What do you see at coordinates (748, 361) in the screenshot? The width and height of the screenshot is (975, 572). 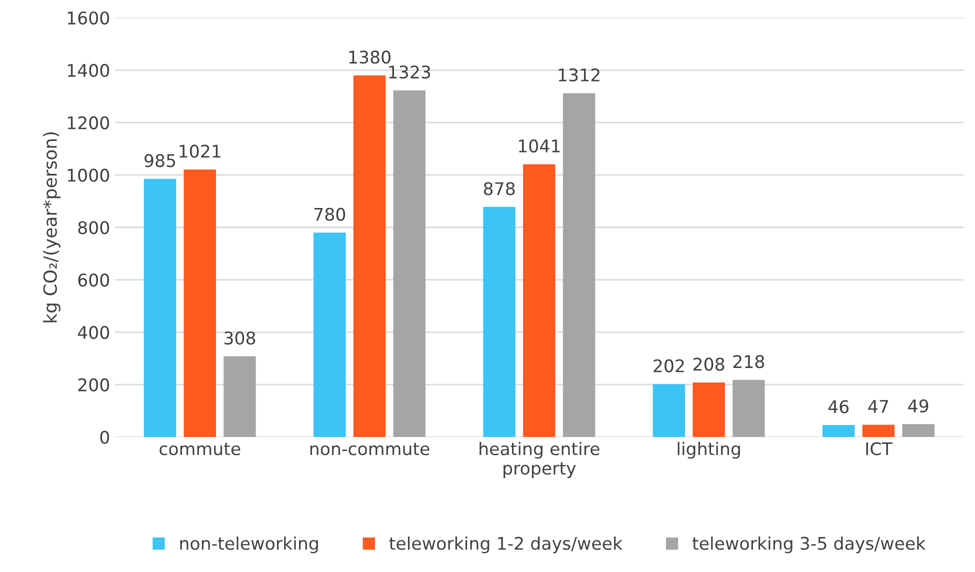 I see `data-label: 218` at bounding box center [748, 361].